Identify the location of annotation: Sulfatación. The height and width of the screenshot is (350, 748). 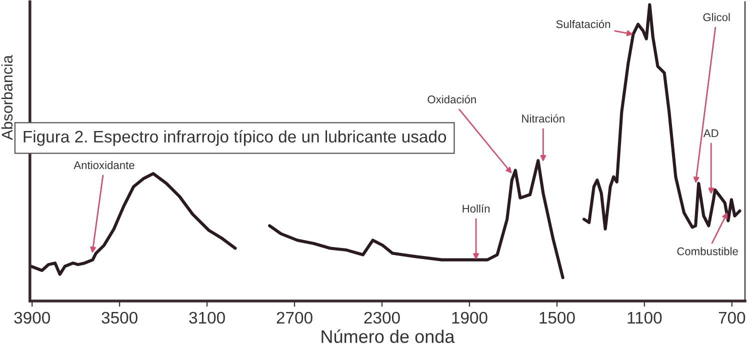
(583, 24).